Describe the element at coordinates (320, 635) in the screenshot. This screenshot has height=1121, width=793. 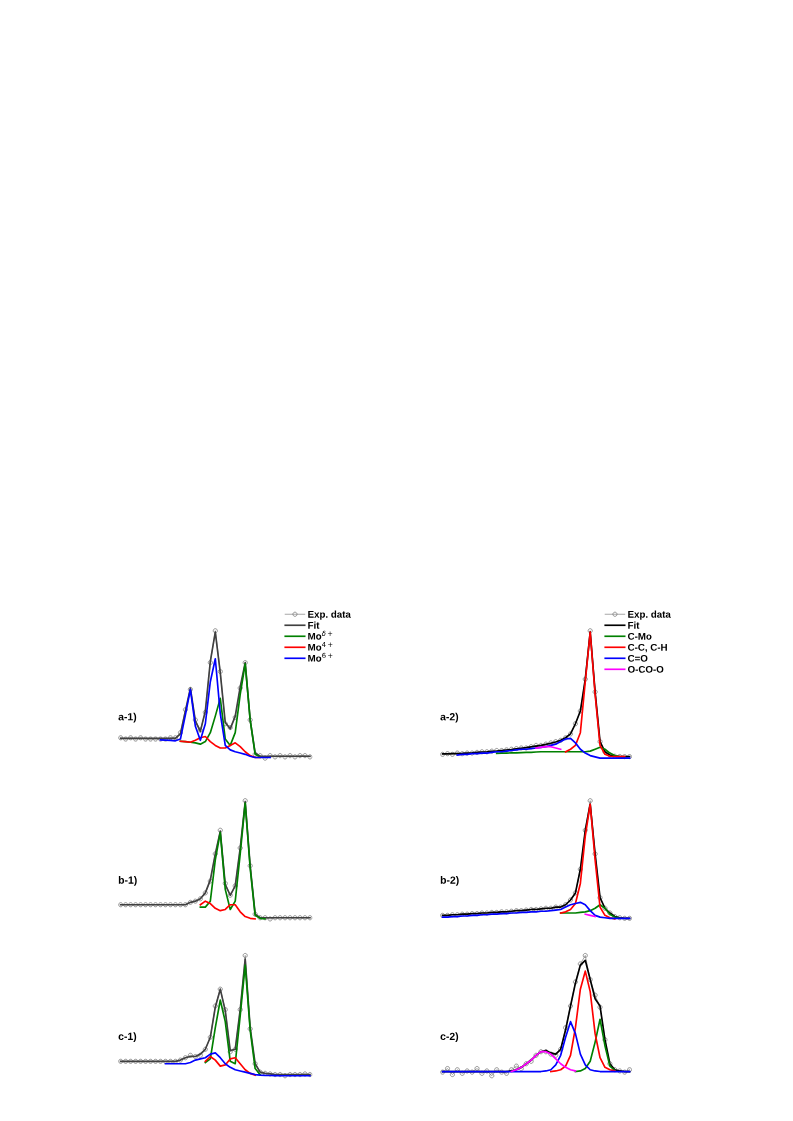
I see `legend-label: Mo$^{δ+}$` at that location.